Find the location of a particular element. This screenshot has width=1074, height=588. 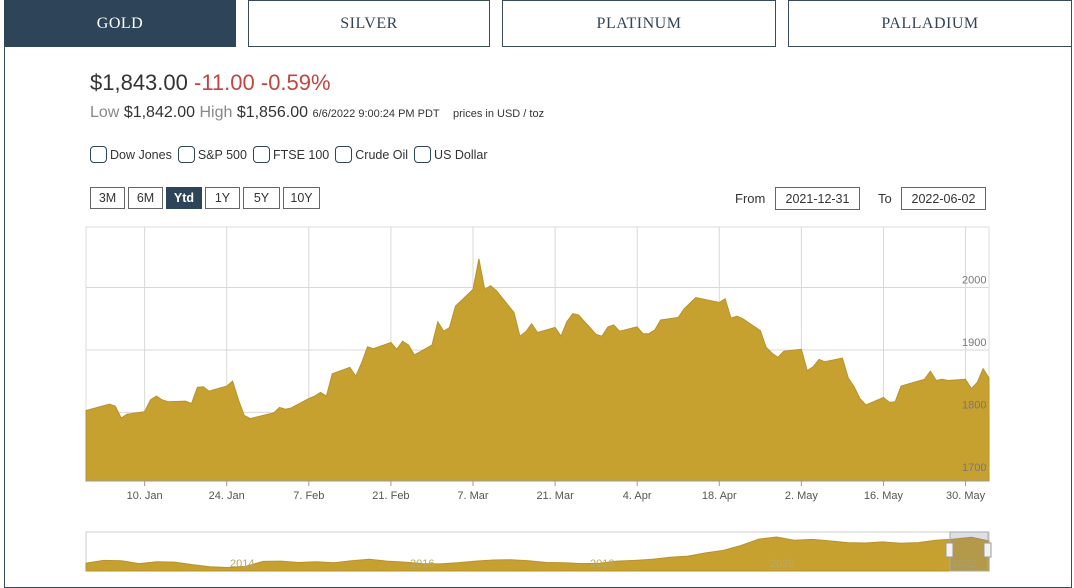

compare-label: US Dollar is located at coordinates (461, 154).